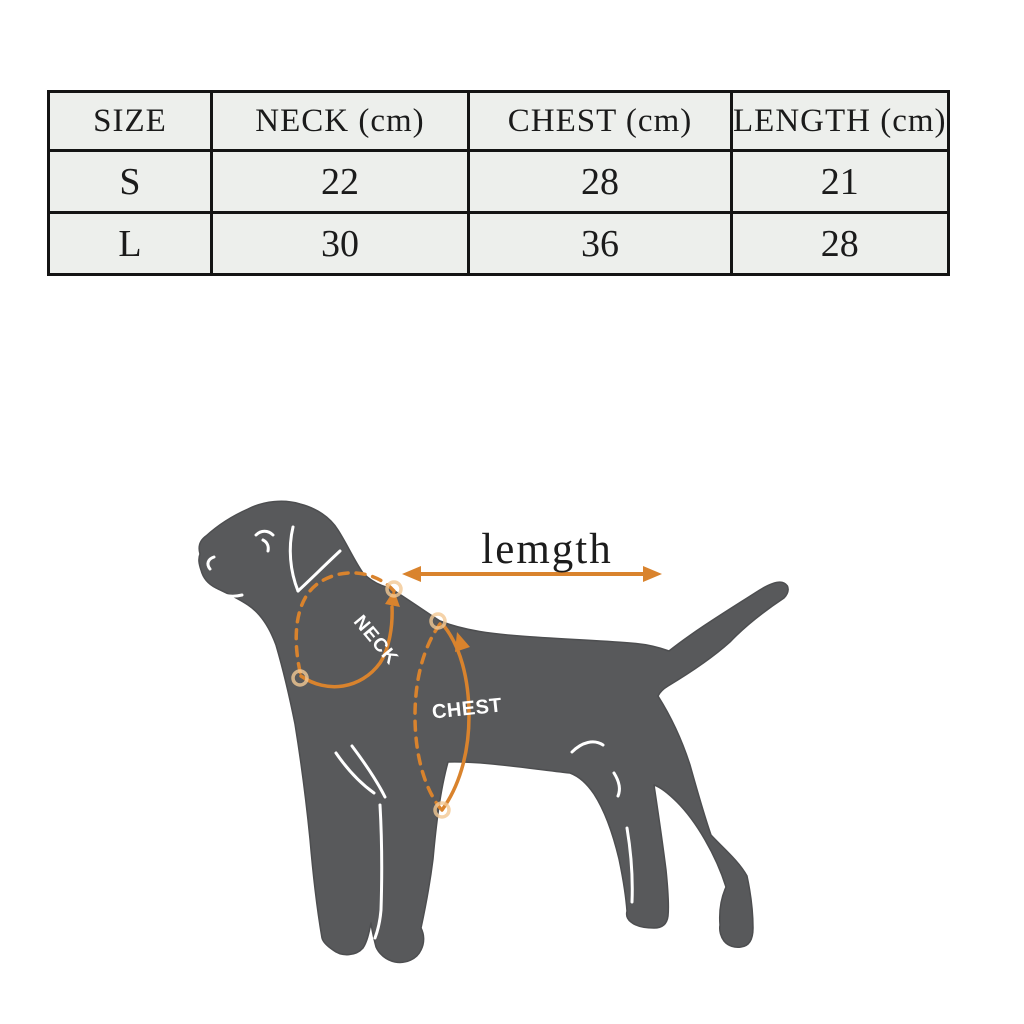 Image resolution: width=1024 pixels, height=1024 pixels. Describe the element at coordinates (340, 243) in the screenshot. I see `cell-l-neck: 30` at that location.